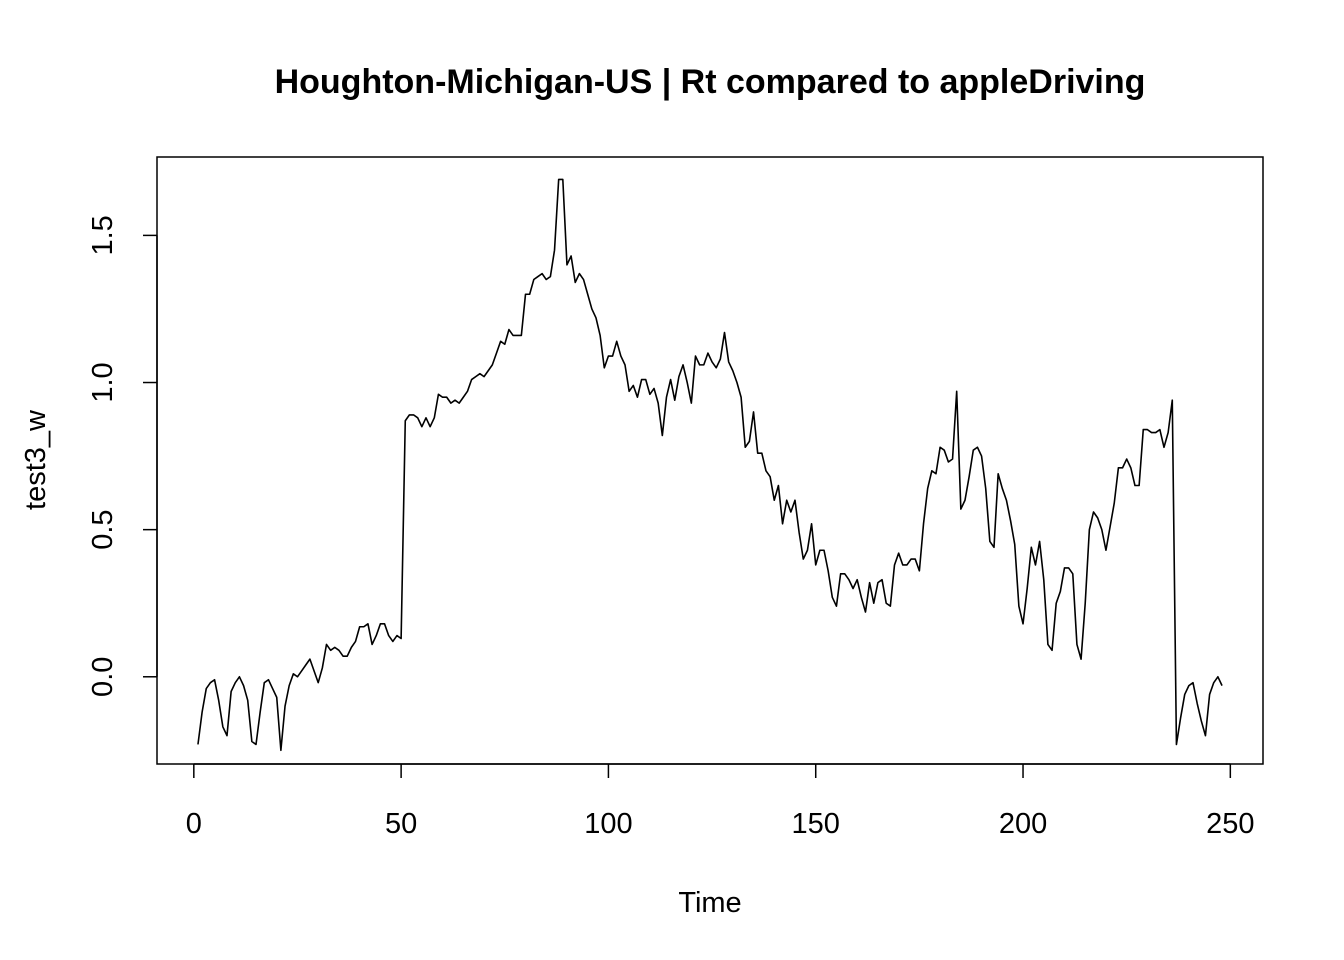 Image resolution: width=1344 pixels, height=960 pixels. I want to click on y-tick-label: 0.5, so click(103, 529).